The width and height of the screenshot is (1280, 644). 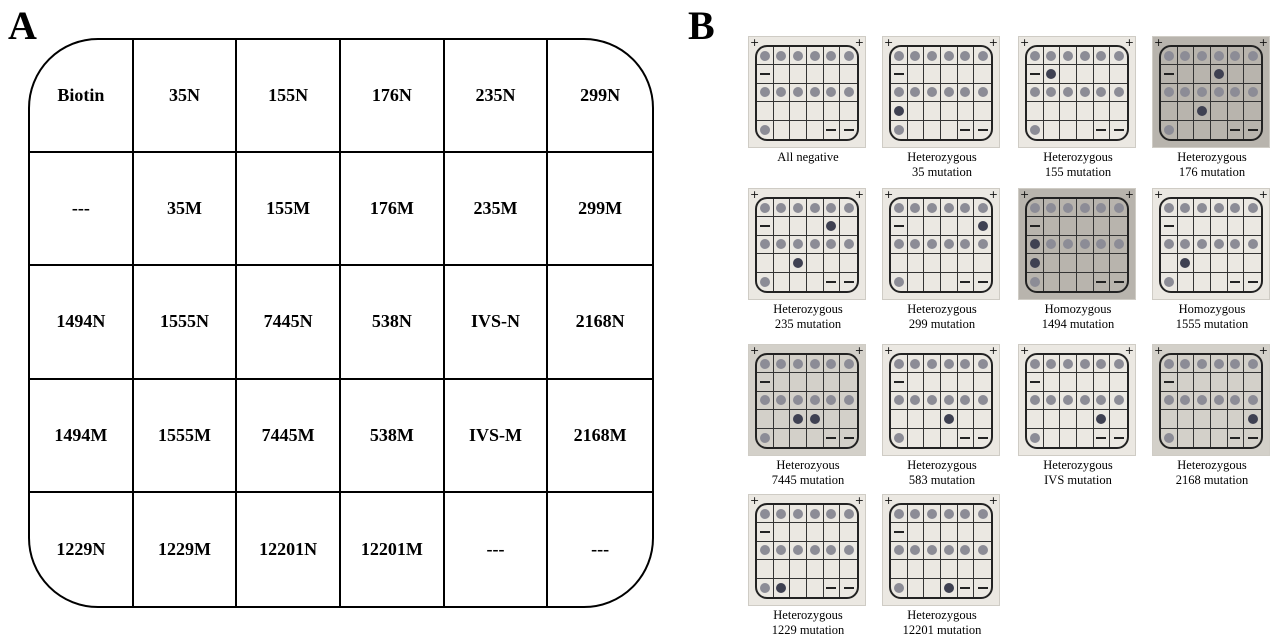 What do you see at coordinates (808, 157) in the screenshot?
I see `caption-line-1: All negative` at bounding box center [808, 157].